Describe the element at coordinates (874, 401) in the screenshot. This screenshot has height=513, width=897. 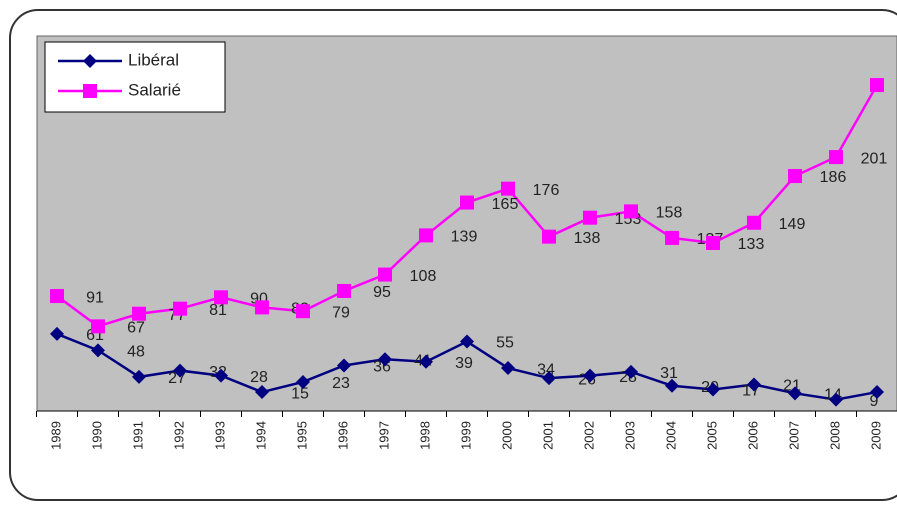
I see `data-label: 9` at that location.